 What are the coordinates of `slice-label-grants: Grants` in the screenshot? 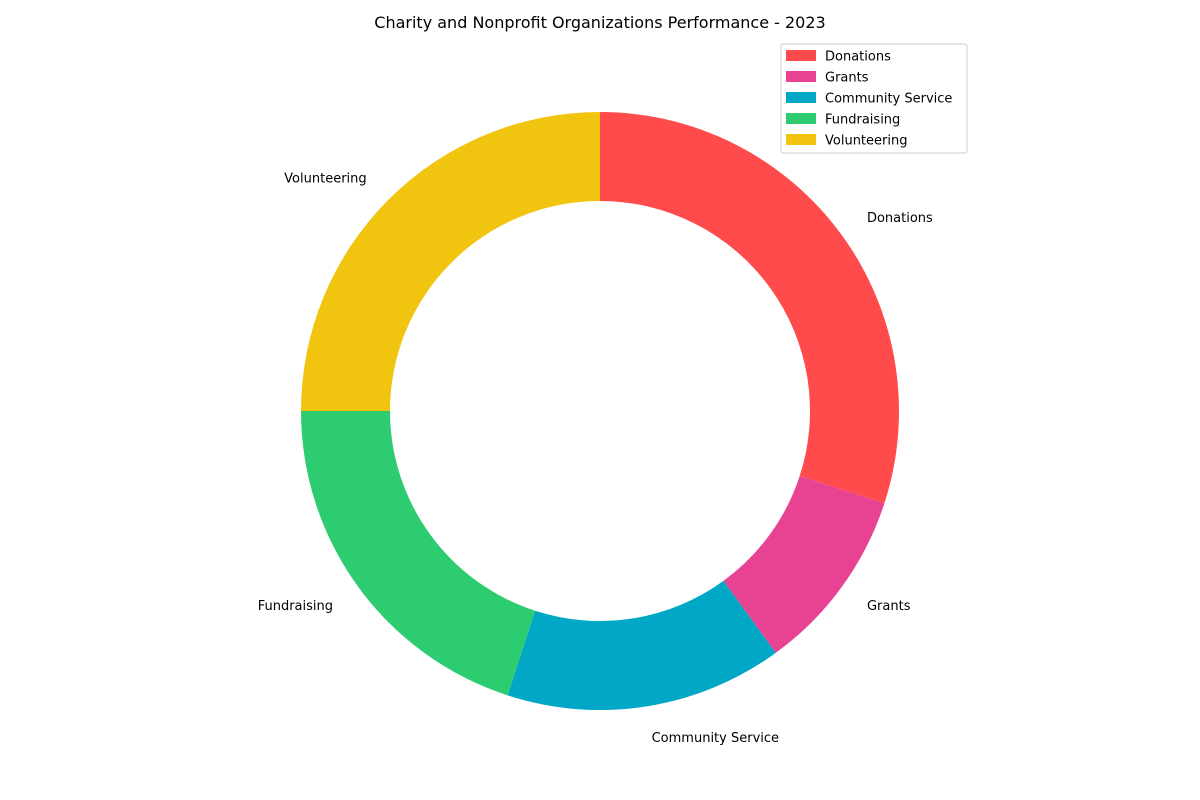 It's located at (889, 606).